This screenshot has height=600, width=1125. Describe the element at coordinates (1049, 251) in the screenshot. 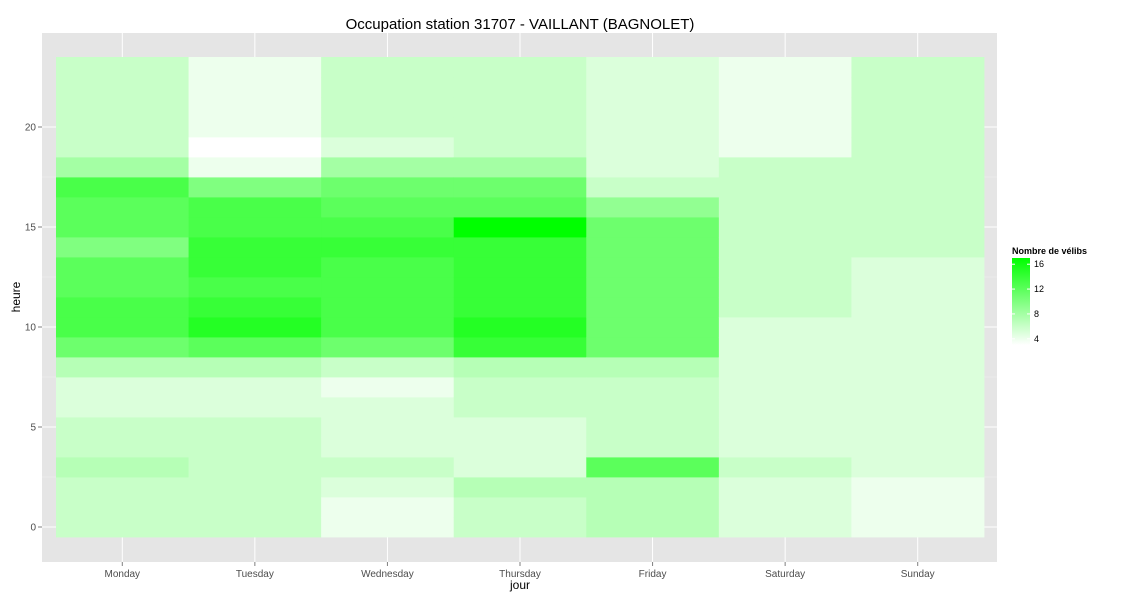

I see `legend-title: Nombre de vélibs` at that location.